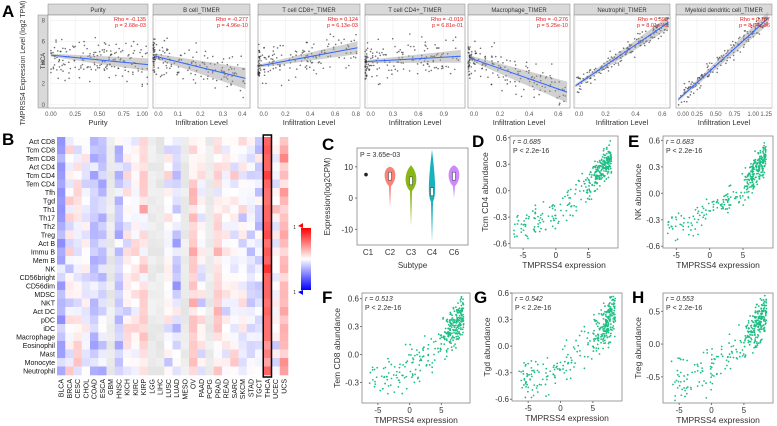  I want to click on y-tick-label: 10, so click(348, 167).